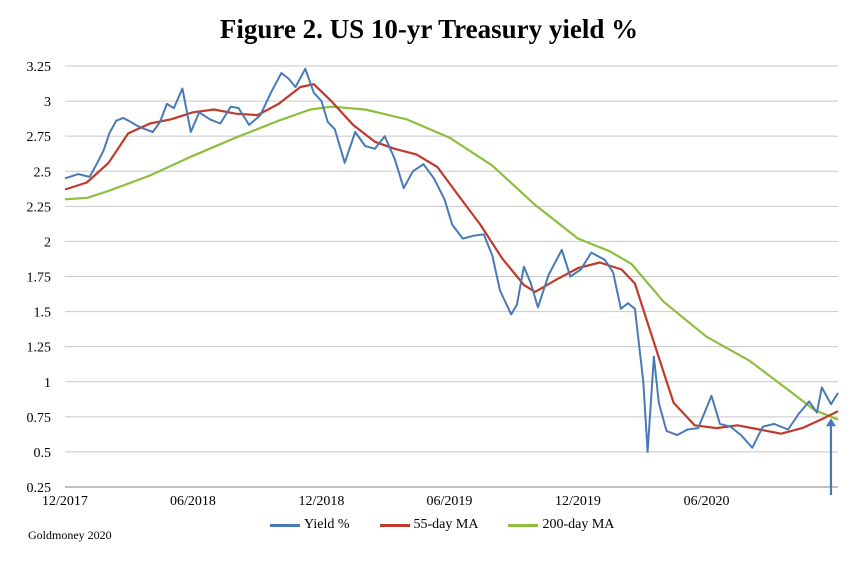 The width and height of the screenshot is (858, 562). What do you see at coordinates (285, 525) in the screenshot?
I see `legend-swatch-yield` at bounding box center [285, 525].